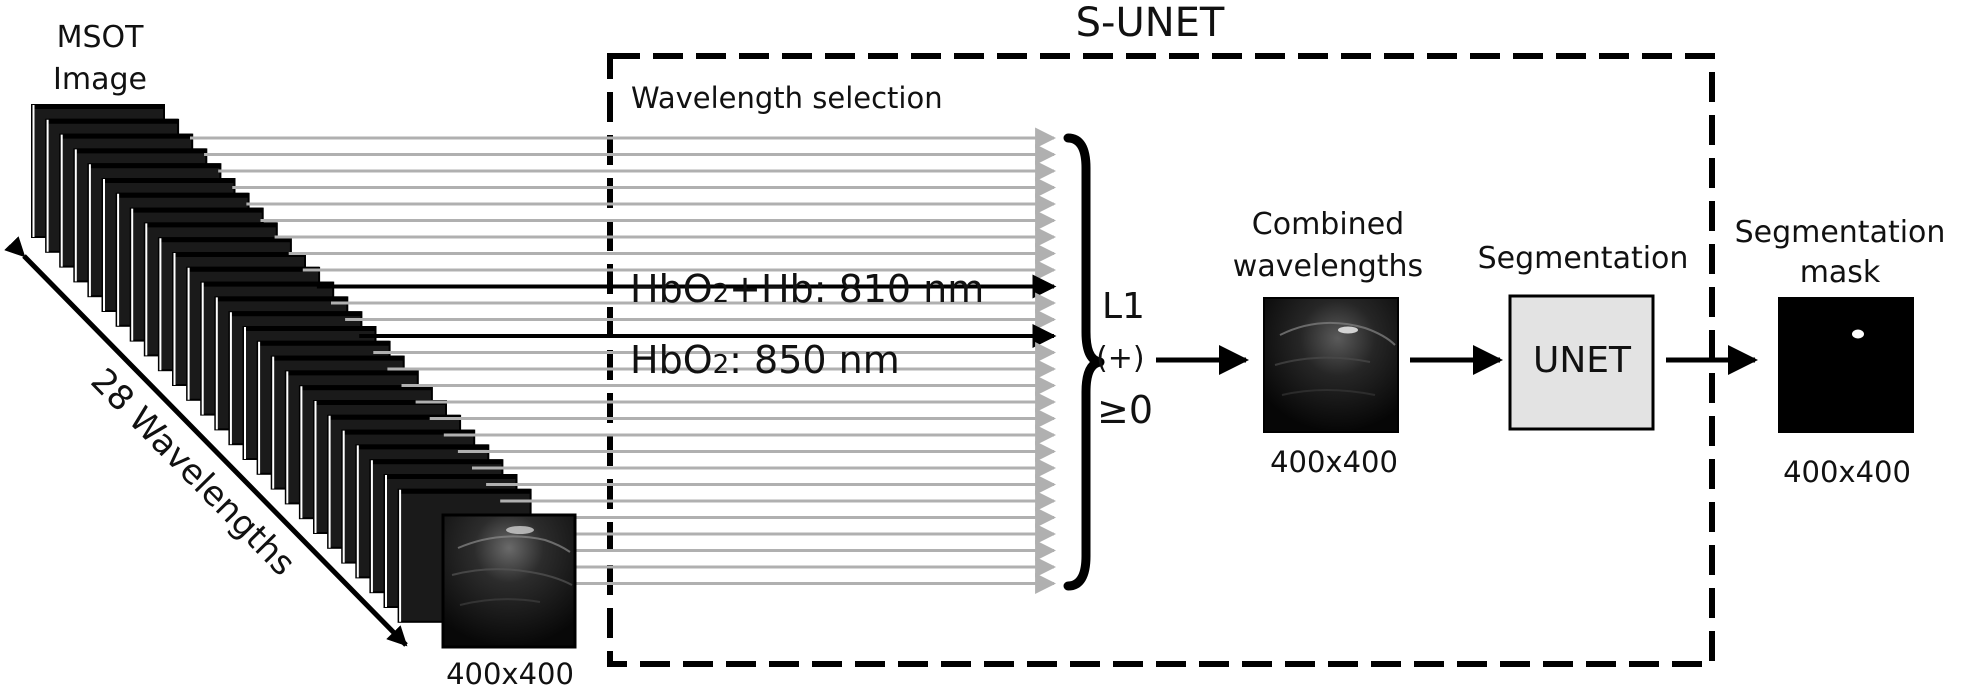  Describe the element at coordinates (101, 37) in the screenshot. I see `input-label-line1: MSOT` at that location.